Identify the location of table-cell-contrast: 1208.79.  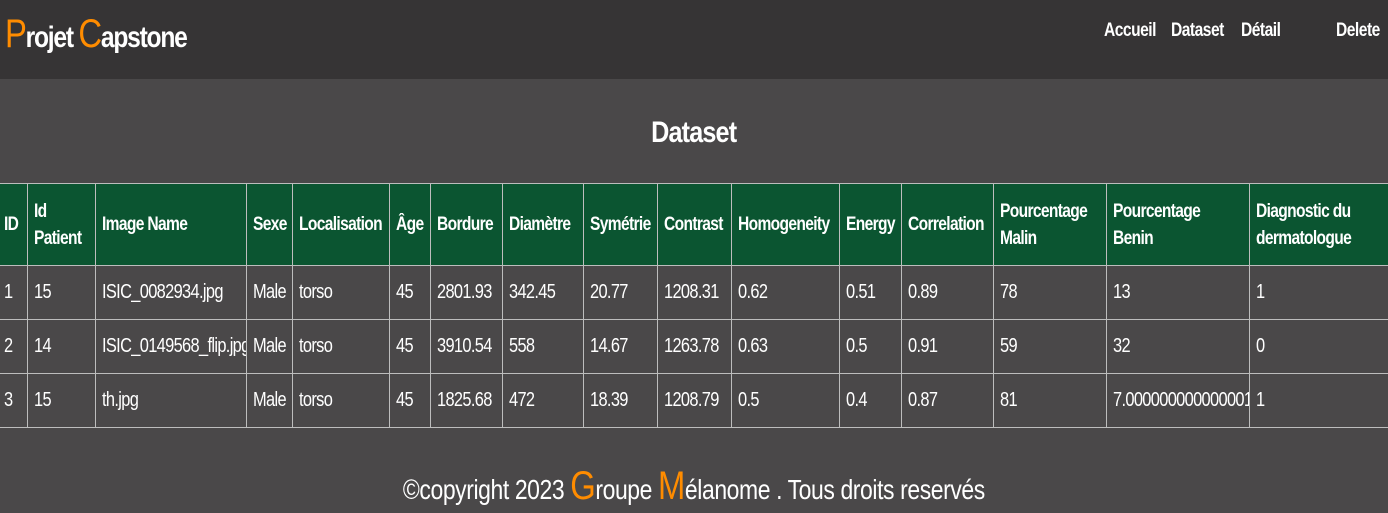
(694, 400).